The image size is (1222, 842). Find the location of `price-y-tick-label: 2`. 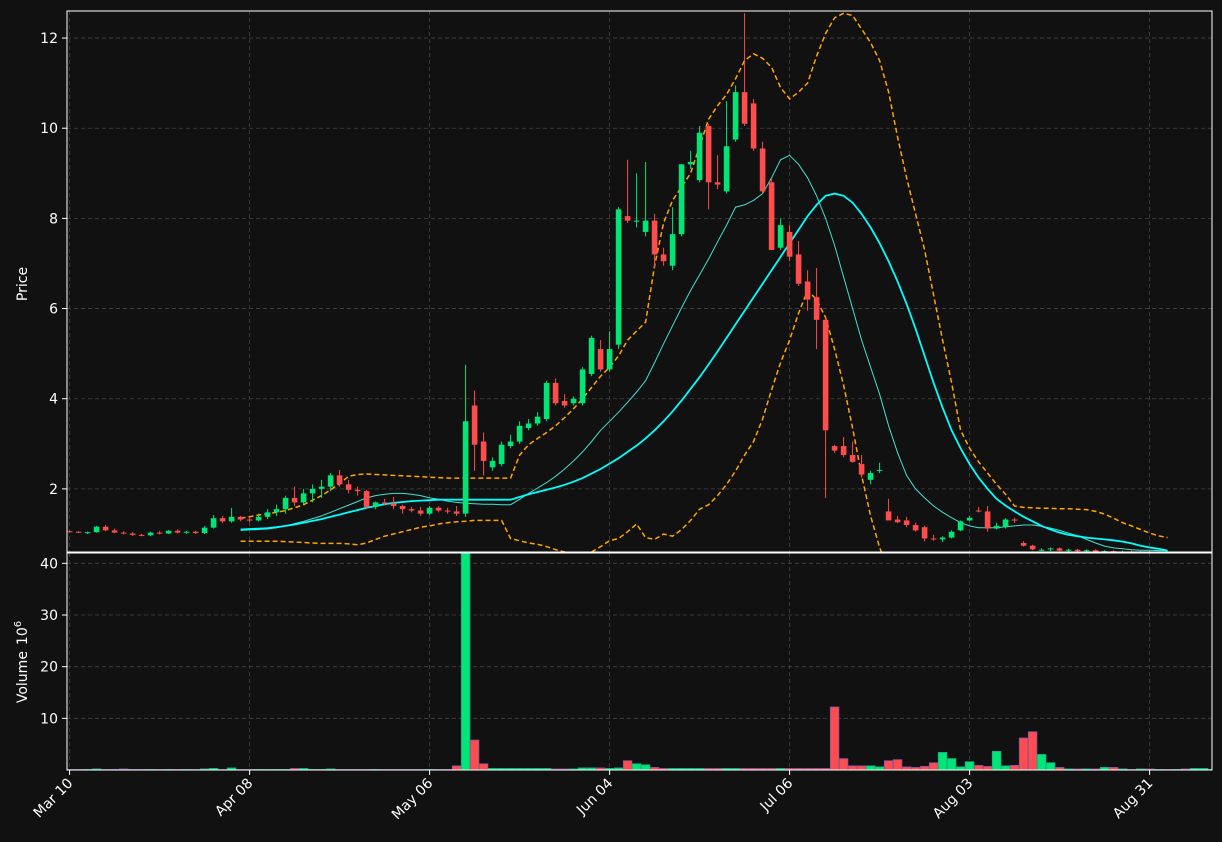

price-y-tick-label: 2 is located at coordinates (53, 490).